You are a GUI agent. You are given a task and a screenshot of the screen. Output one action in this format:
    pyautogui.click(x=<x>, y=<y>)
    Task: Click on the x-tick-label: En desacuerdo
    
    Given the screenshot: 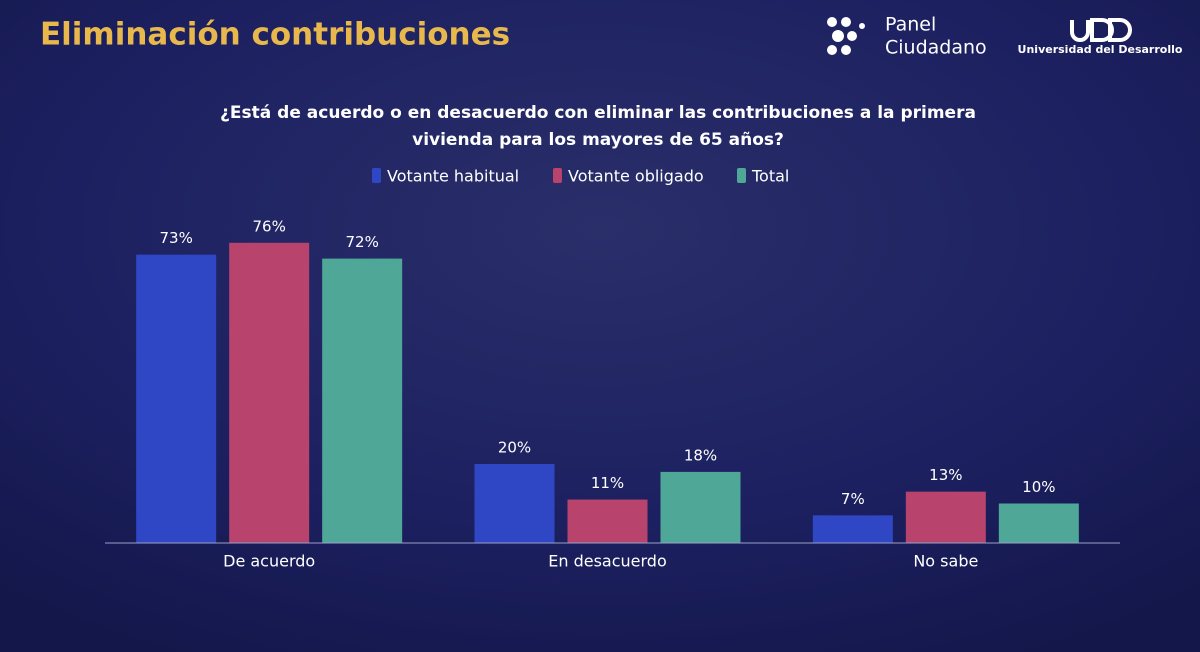 What is the action you would take?
    pyautogui.click(x=607, y=561)
    